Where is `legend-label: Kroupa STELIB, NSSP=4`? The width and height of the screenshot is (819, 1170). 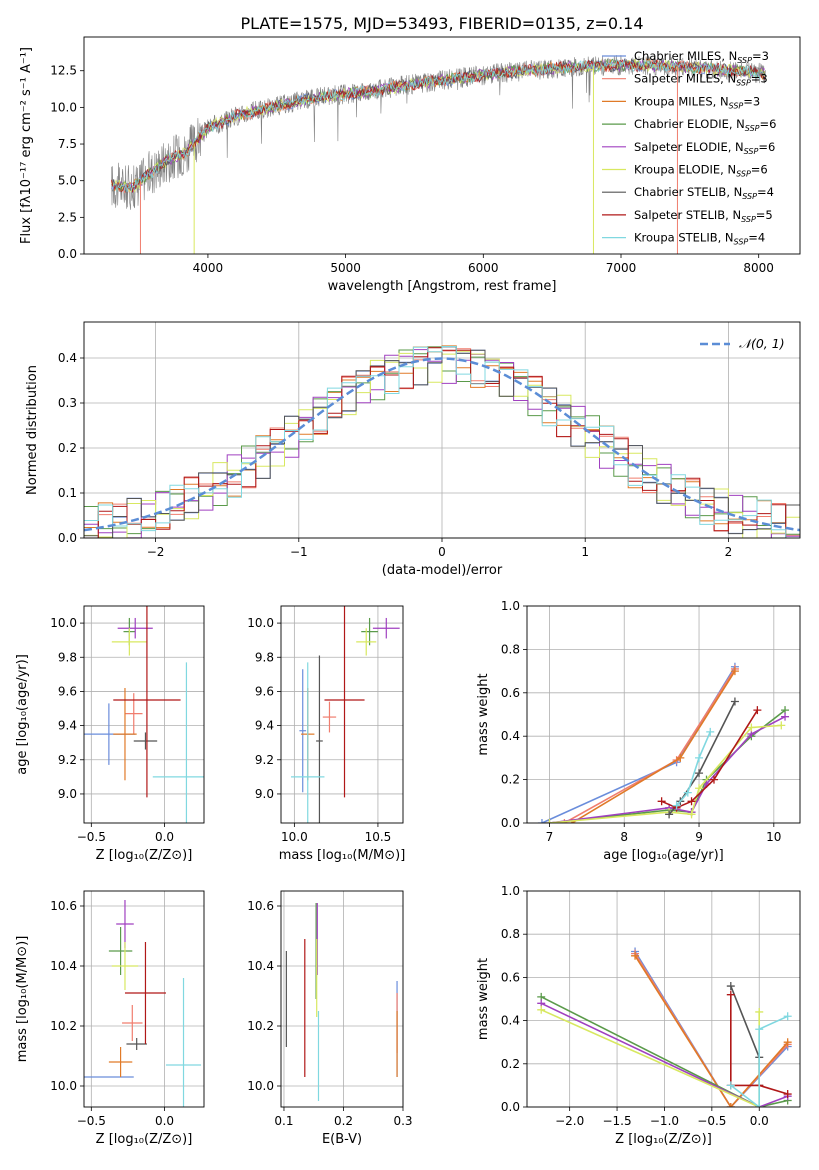 legend-label: Kroupa STELIB, NSSP=4 is located at coordinates (699, 239).